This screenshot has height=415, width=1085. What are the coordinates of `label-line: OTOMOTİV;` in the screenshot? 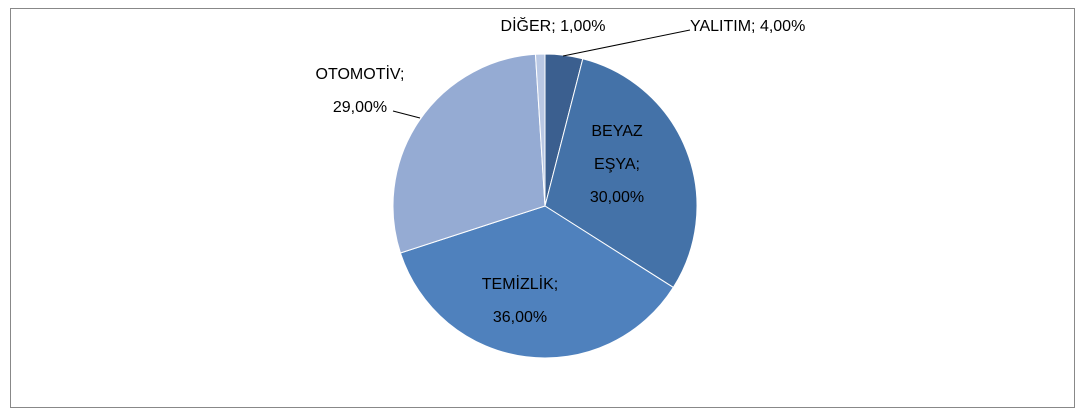 It's located at (360, 73).